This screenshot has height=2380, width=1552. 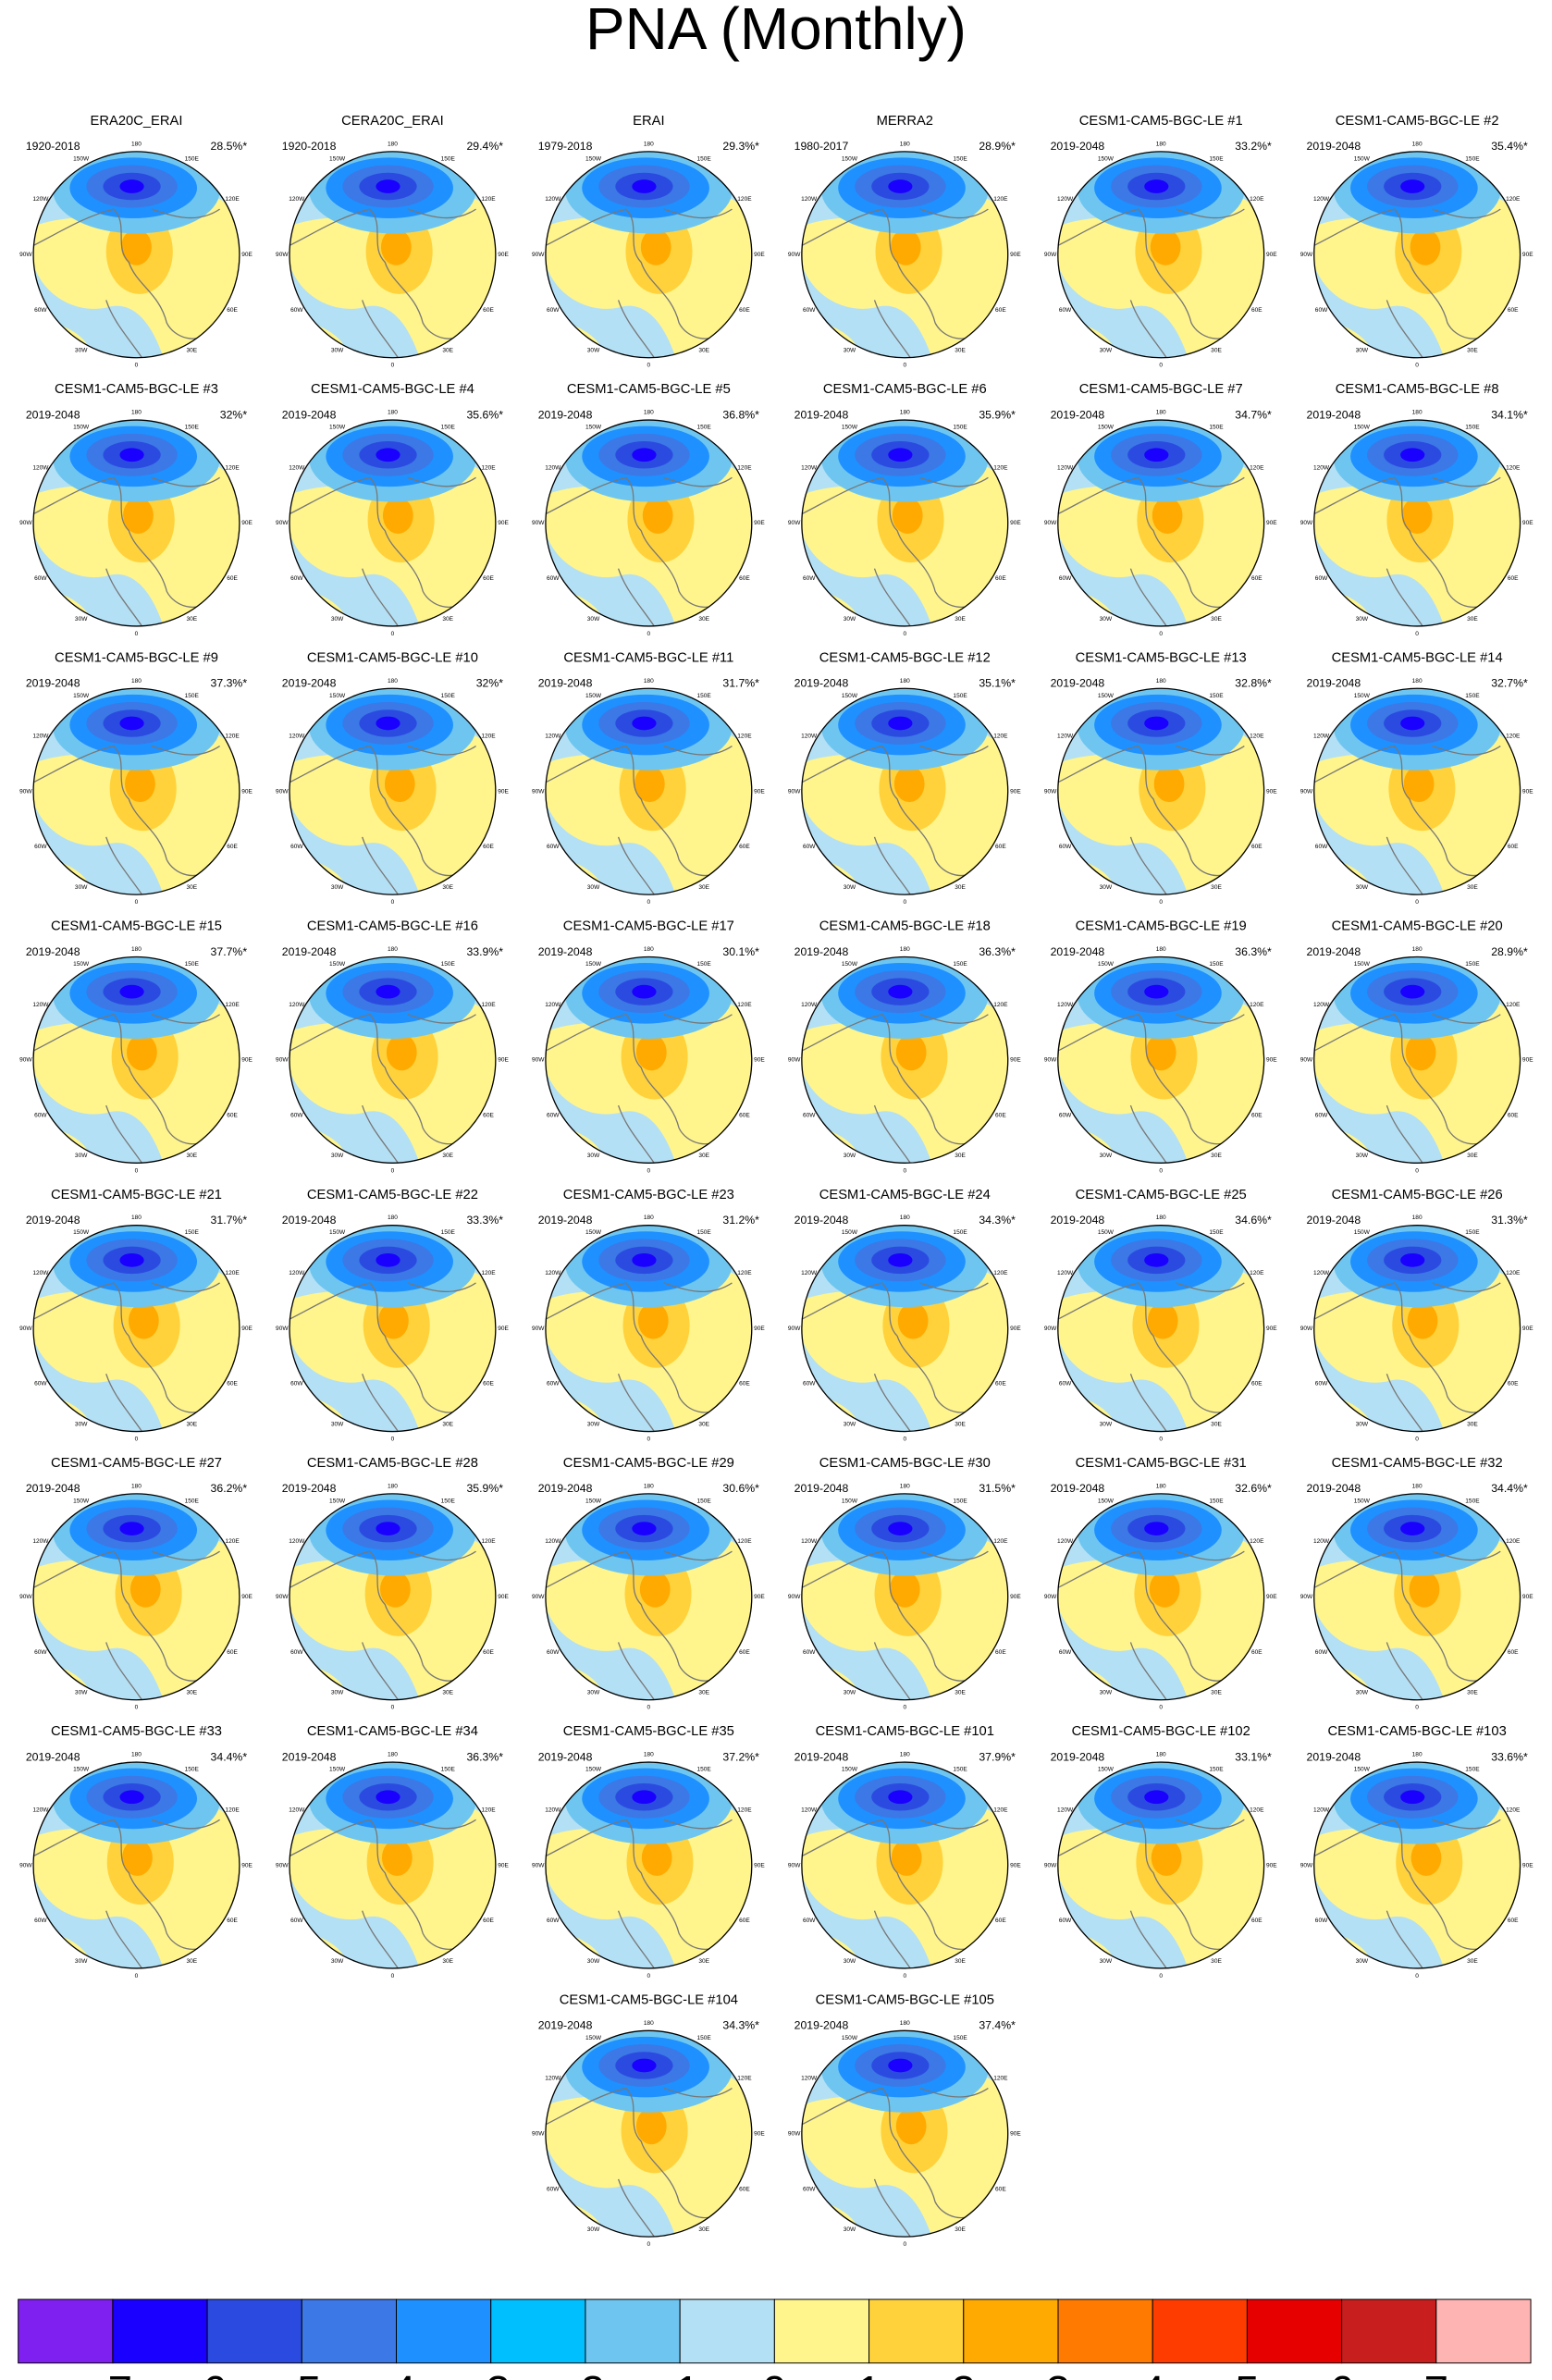 What do you see at coordinates (1253, 146) in the screenshot?
I see `panel-percent: 33.2%*` at bounding box center [1253, 146].